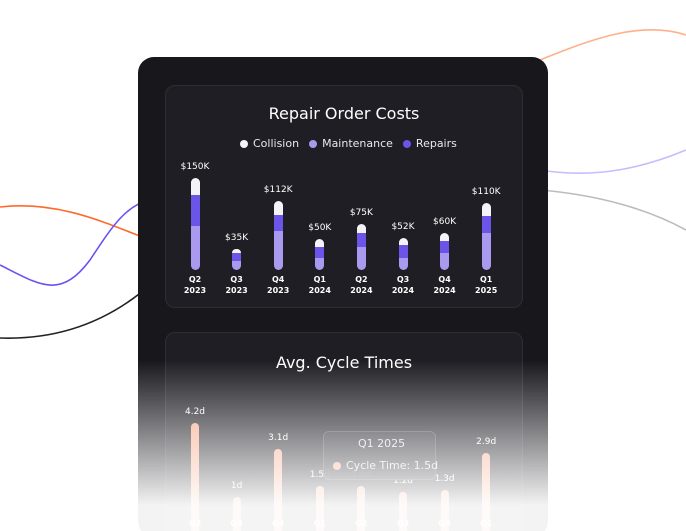  Describe the element at coordinates (392, 465) in the screenshot. I see `tooltip-text: Cycle Time: 1.5d` at that location.